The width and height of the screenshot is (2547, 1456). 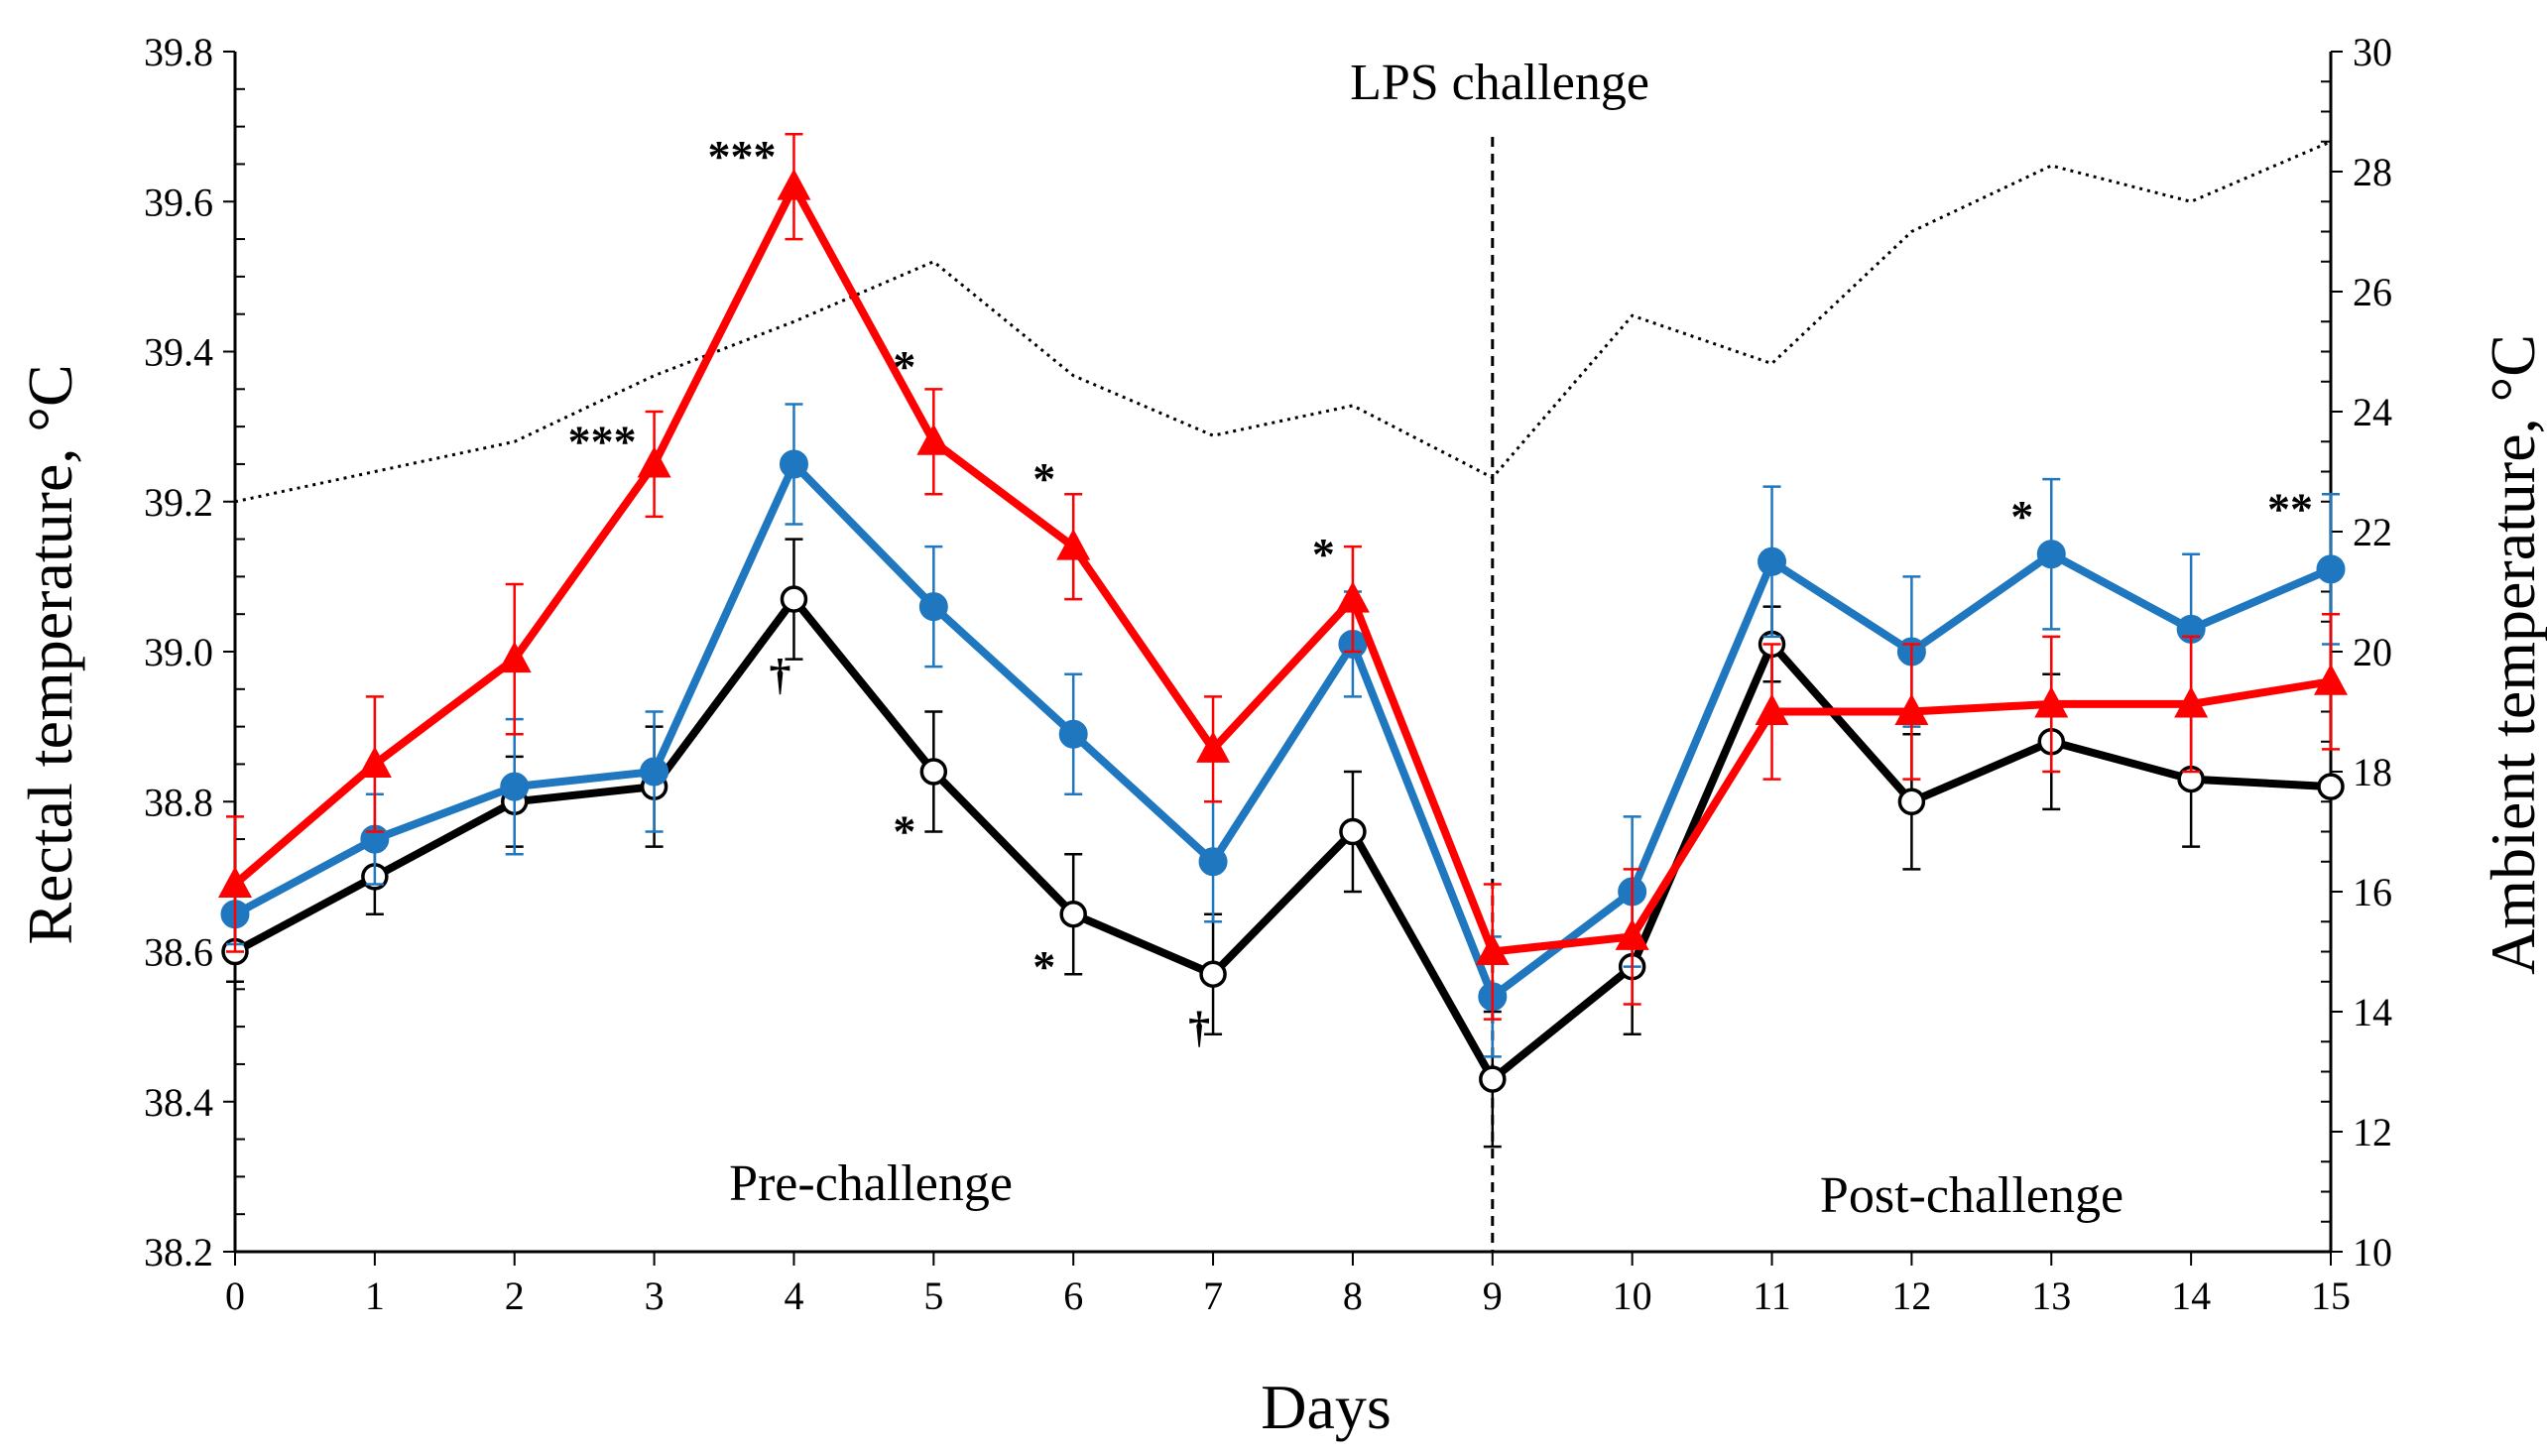 What do you see at coordinates (1213, 1296) in the screenshot?
I see `x-tick-label: 7` at bounding box center [1213, 1296].